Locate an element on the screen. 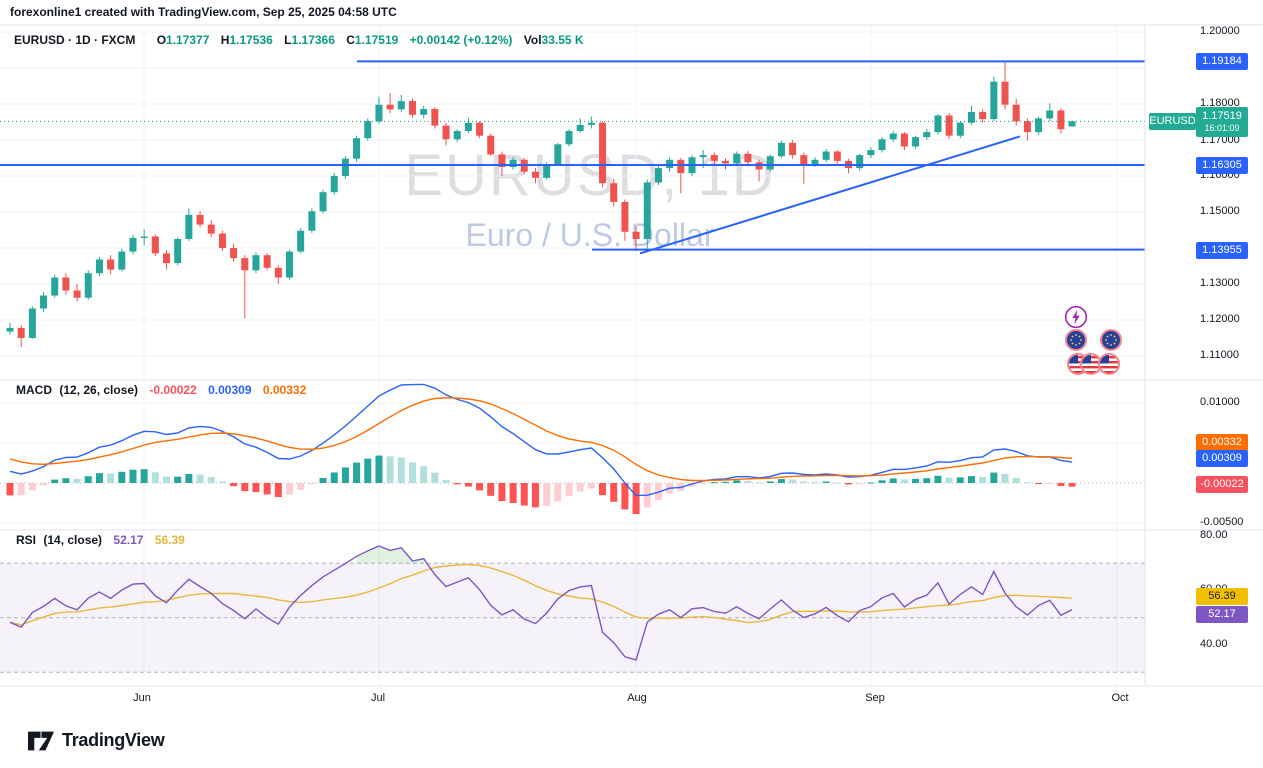 The image size is (1263, 768). open-value: 1.17377 is located at coordinates (188, 40).